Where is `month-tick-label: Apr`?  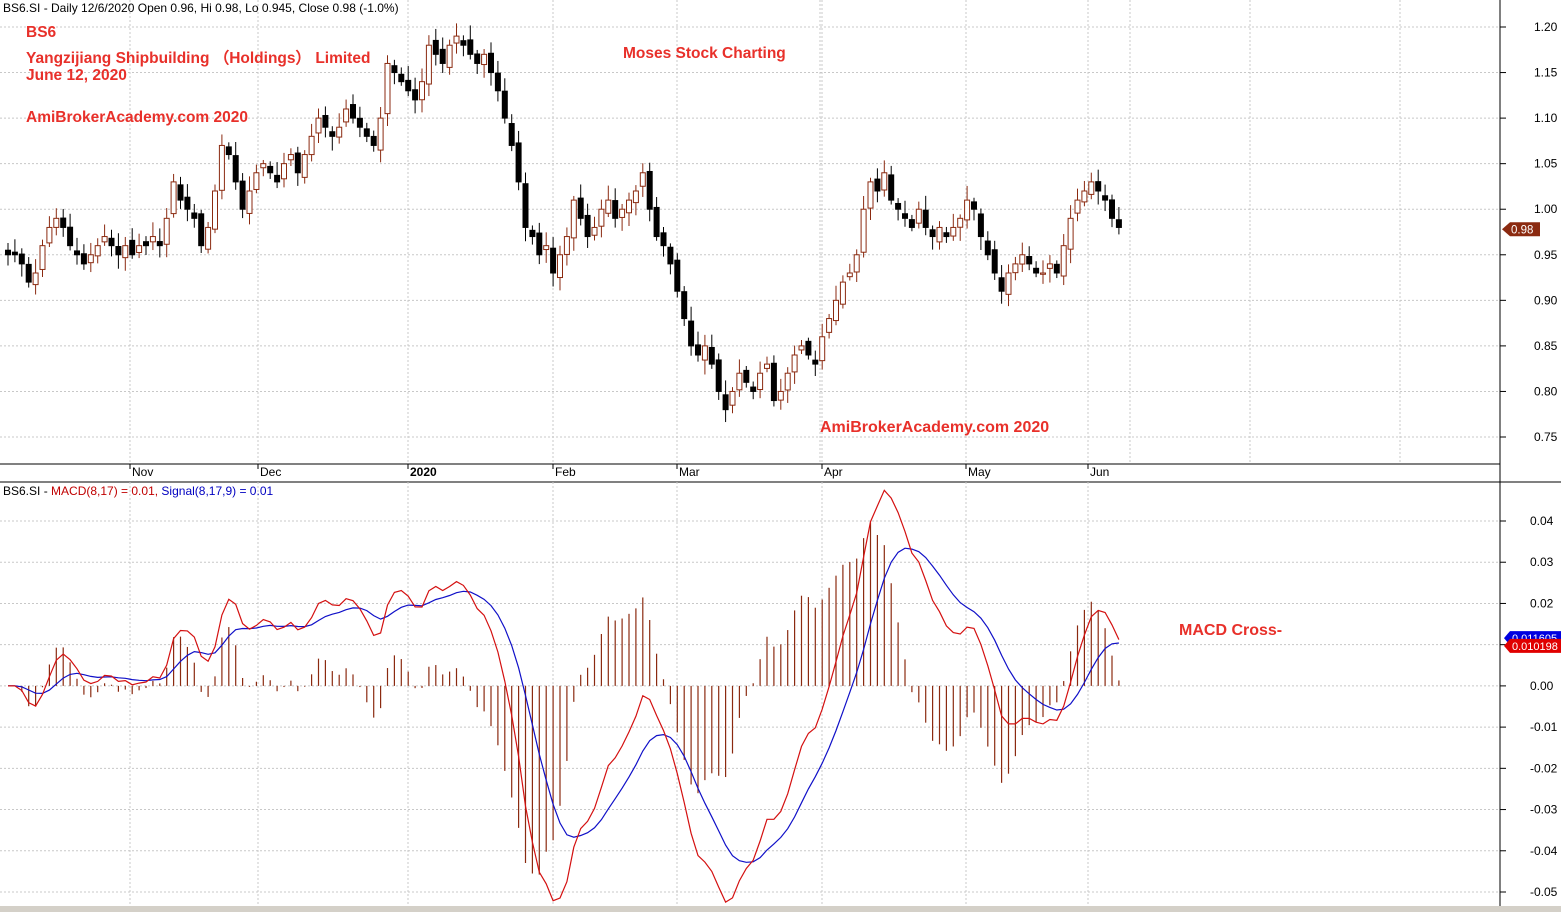
month-tick-label: Apr is located at coordinates (833, 472).